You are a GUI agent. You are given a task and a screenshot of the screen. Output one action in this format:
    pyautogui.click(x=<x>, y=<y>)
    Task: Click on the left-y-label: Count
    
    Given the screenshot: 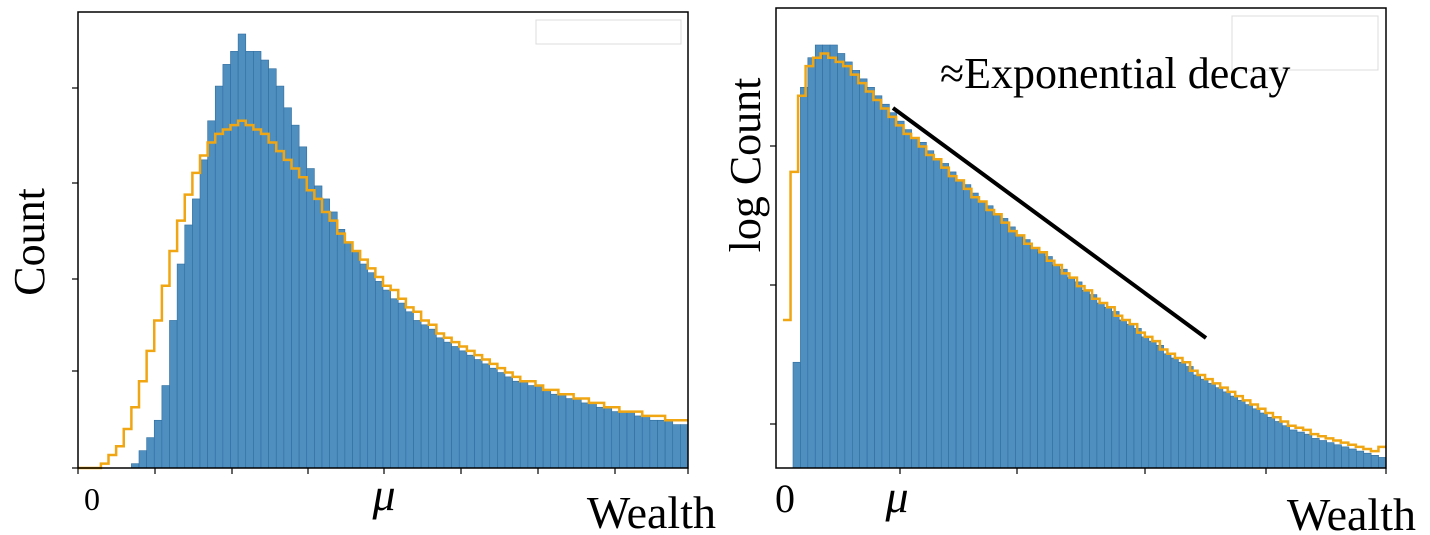 What is the action you would take?
    pyautogui.click(x=29, y=242)
    